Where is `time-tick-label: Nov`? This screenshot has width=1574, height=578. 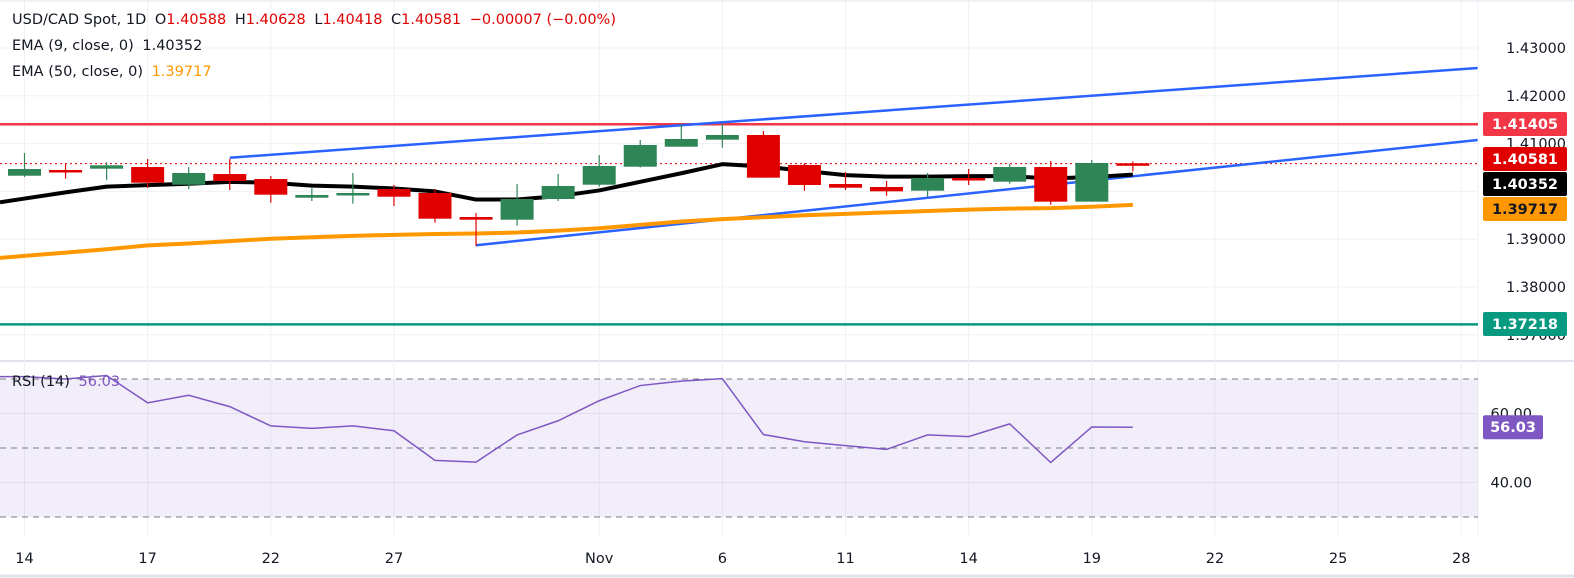 time-tick-label: Nov is located at coordinates (599, 559).